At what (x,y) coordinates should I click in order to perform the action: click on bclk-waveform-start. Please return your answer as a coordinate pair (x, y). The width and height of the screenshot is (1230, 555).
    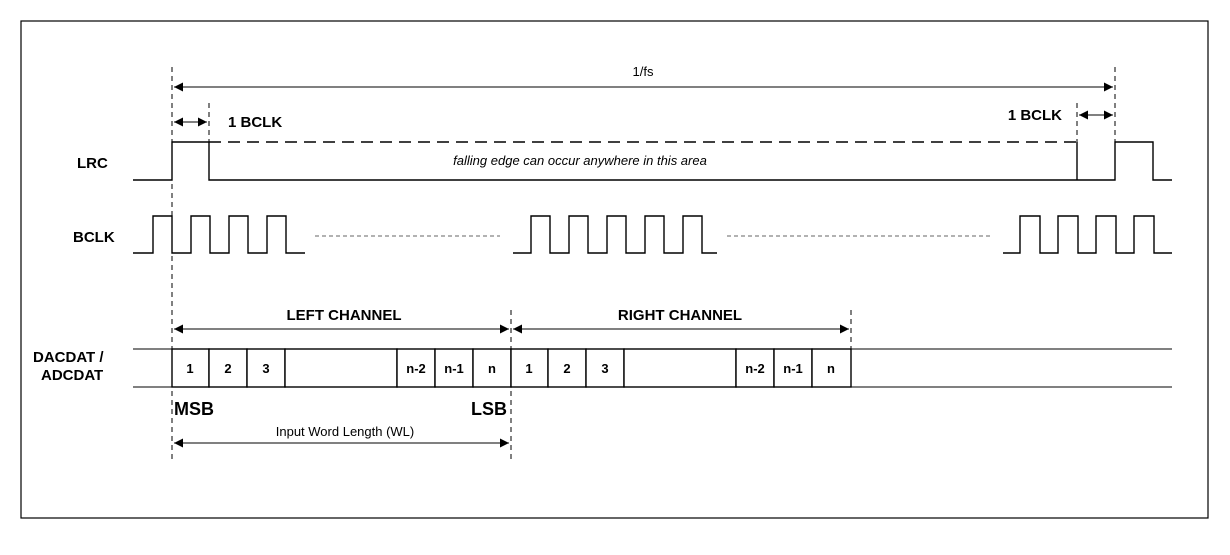
    Looking at the image, I should click on (219, 234).